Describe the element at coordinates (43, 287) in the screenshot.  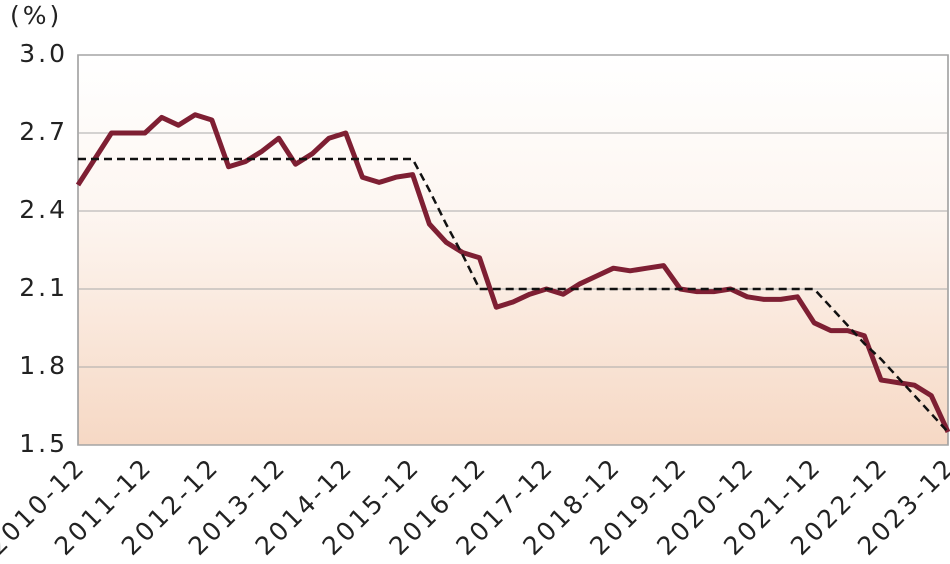
I see `y-tick-label: 2.1` at that location.